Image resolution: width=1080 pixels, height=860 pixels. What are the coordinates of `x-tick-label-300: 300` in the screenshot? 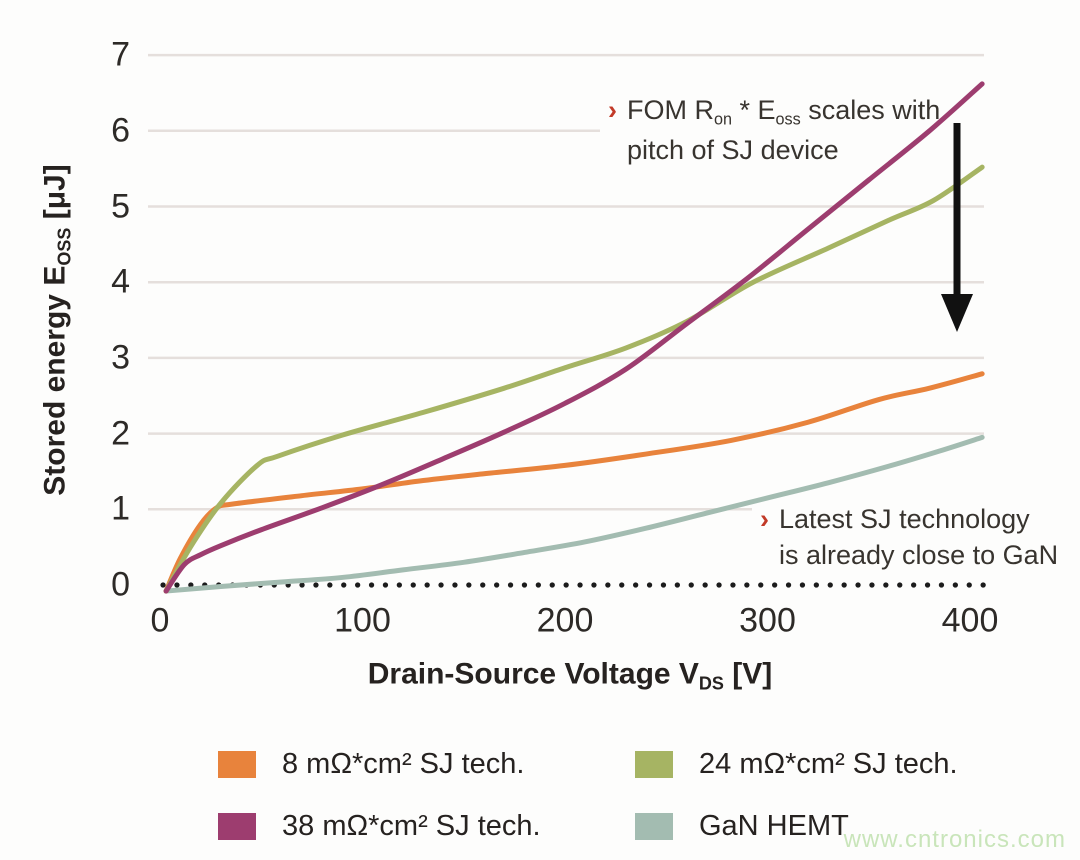 It's located at (767, 620).